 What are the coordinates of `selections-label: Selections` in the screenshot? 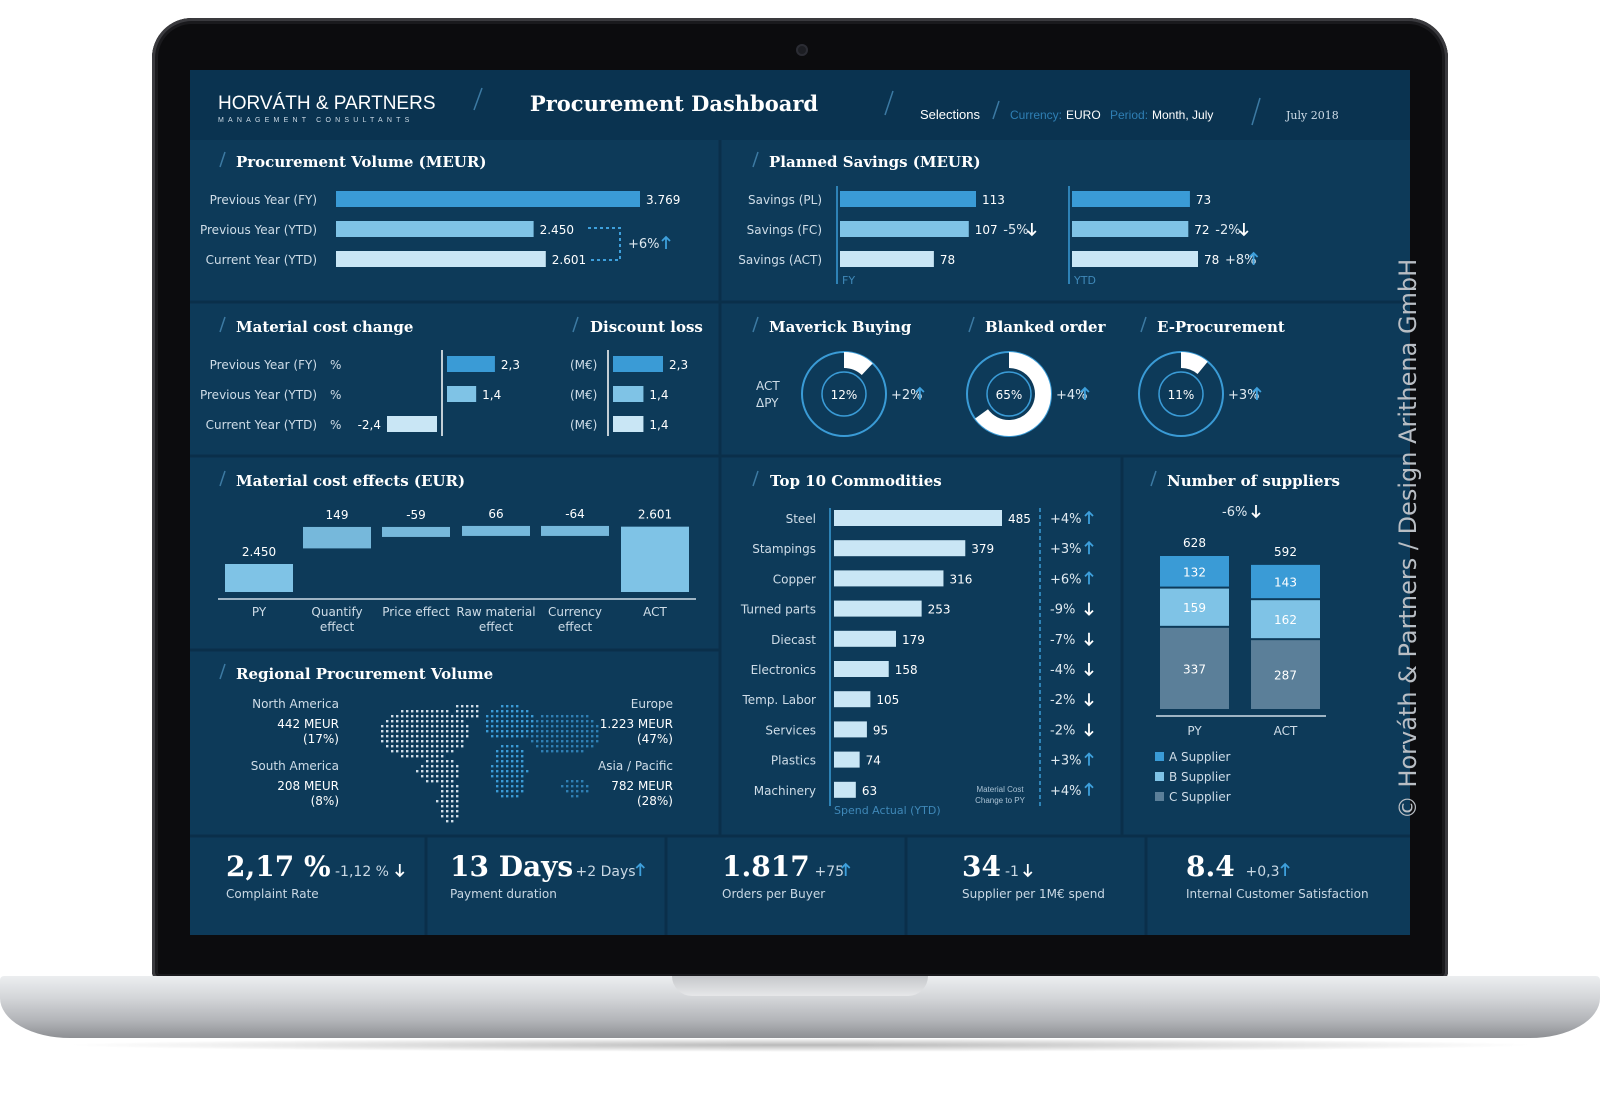 It's located at (950, 114).